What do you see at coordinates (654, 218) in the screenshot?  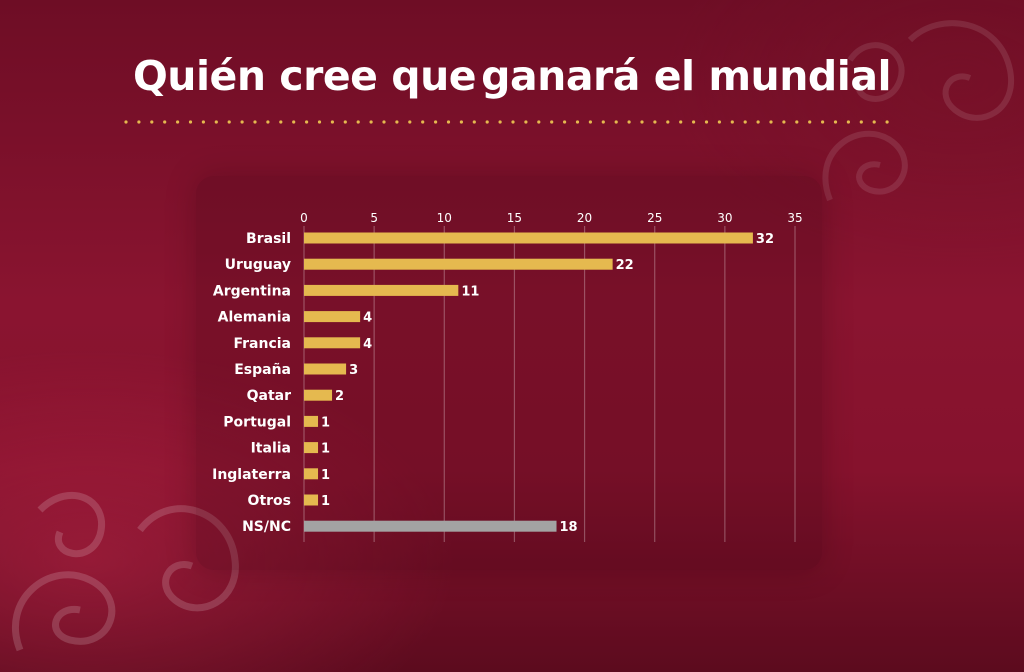 I see `x-tick-label-25: 25` at bounding box center [654, 218].